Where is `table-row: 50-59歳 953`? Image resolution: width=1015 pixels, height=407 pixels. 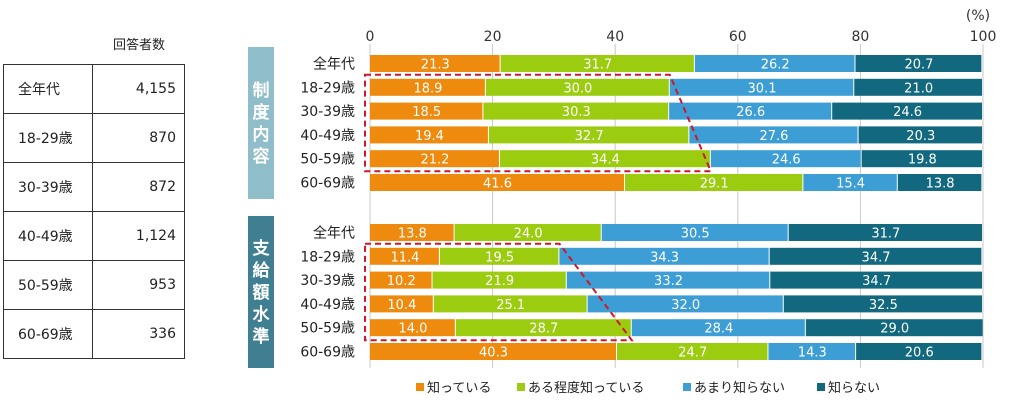
table-row: 50-59歳 953 is located at coordinates (94, 285).